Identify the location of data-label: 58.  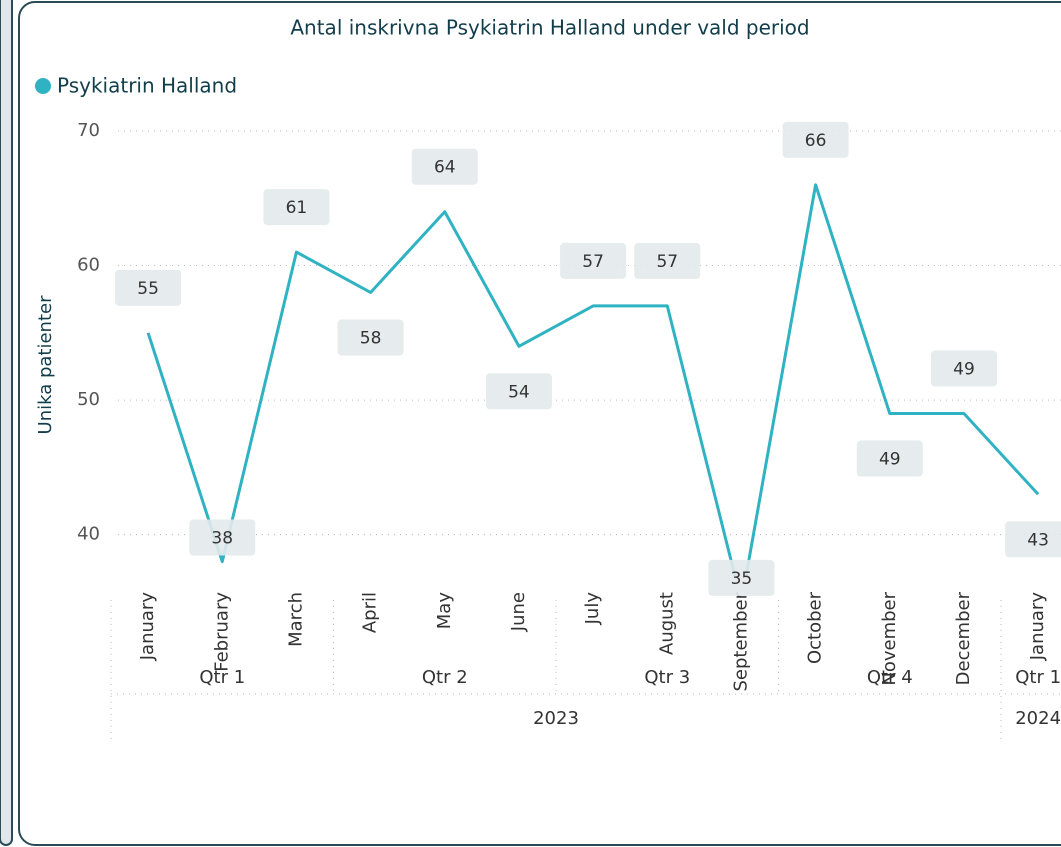
(371, 338).